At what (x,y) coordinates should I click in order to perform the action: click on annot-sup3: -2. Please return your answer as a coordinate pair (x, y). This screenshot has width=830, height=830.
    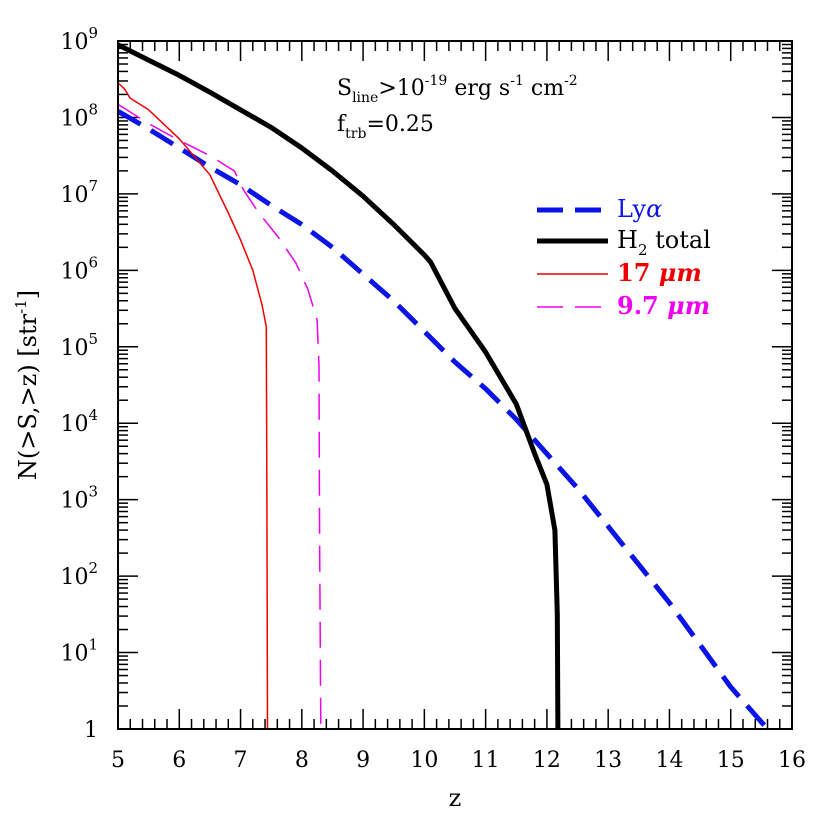
    Looking at the image, I should click on (571, 81).